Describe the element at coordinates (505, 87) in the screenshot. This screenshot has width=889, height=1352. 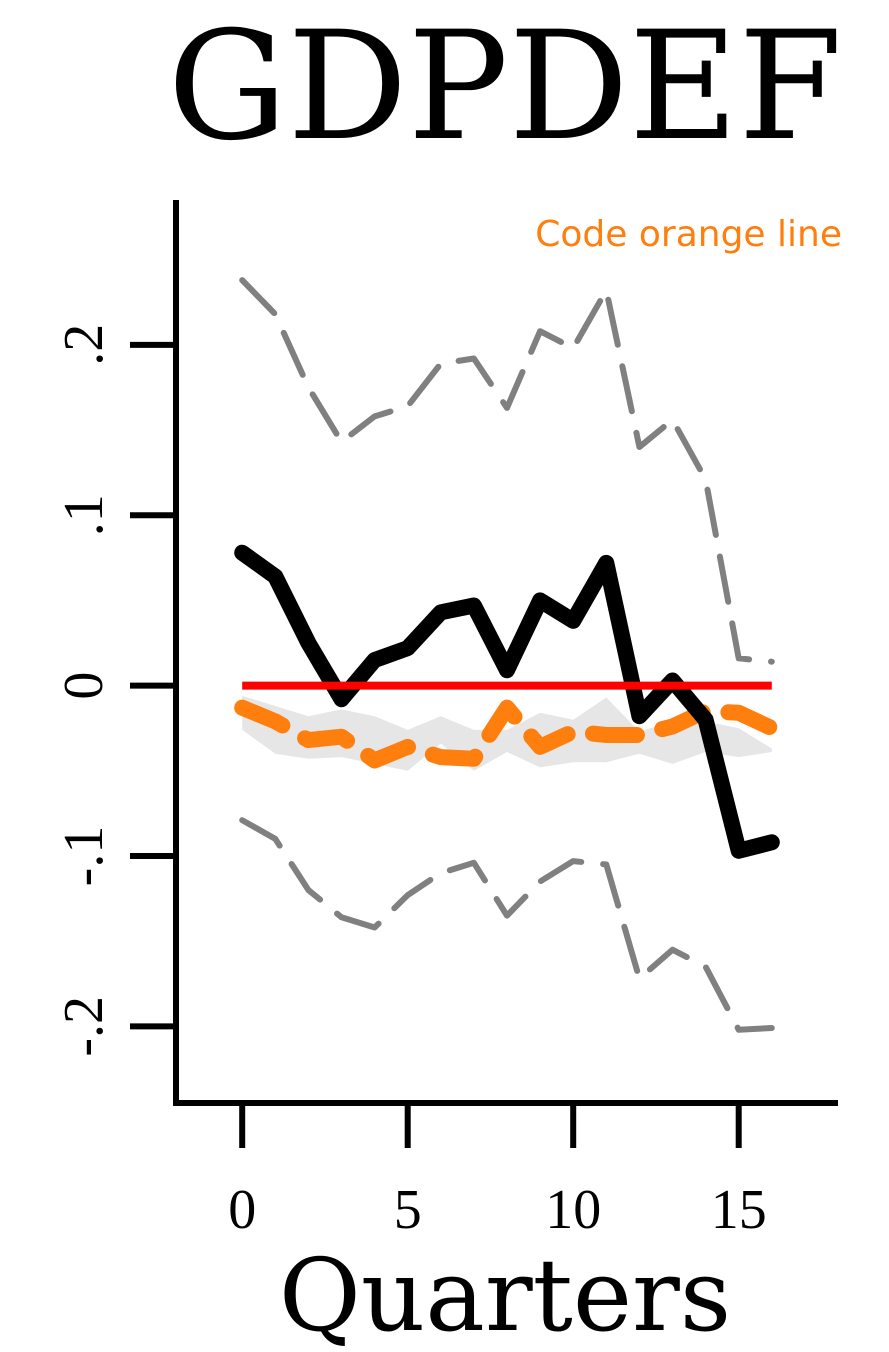
I see `chart-title: GDPDEF` at that location.